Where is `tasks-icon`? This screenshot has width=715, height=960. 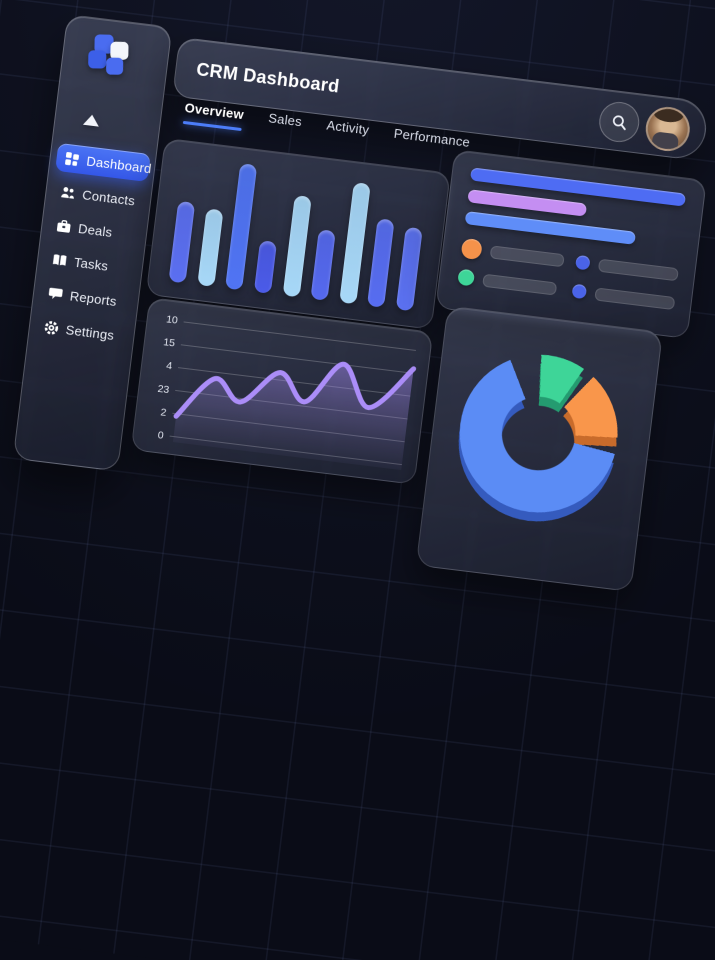
tasks-icon is located at coordinates (59, 260).